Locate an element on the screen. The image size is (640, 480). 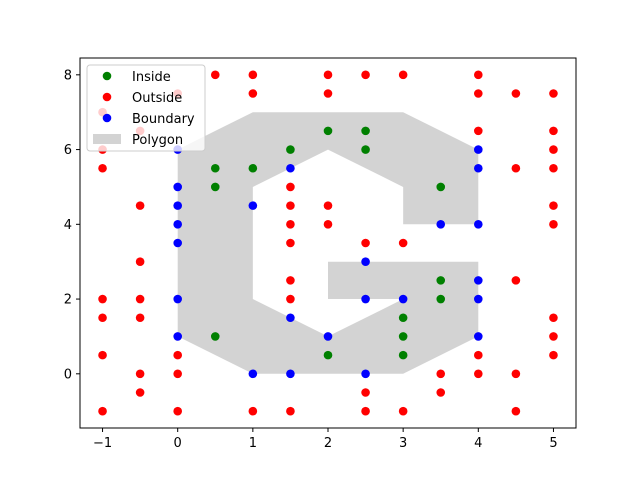
legend-box is located at coordinates (146, 108).